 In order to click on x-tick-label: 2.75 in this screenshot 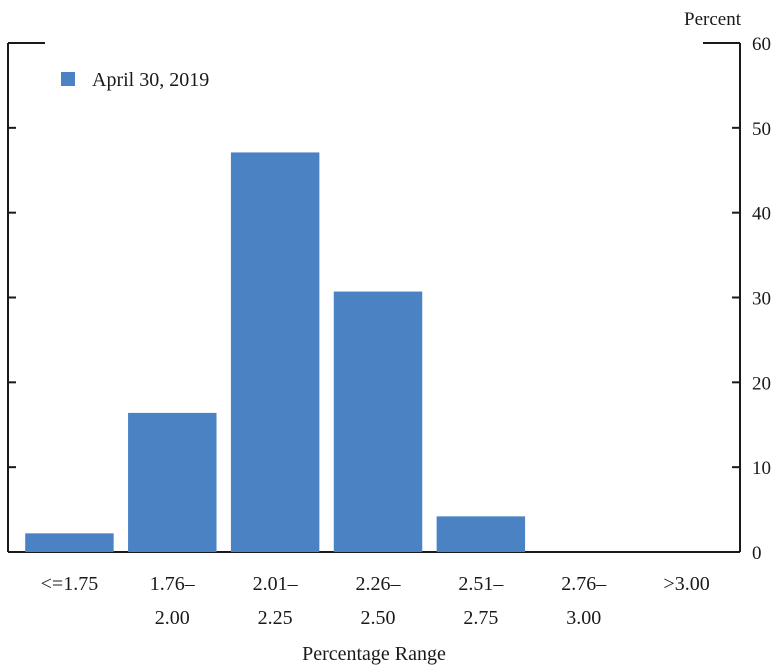, I will do `click(480, 618)`.